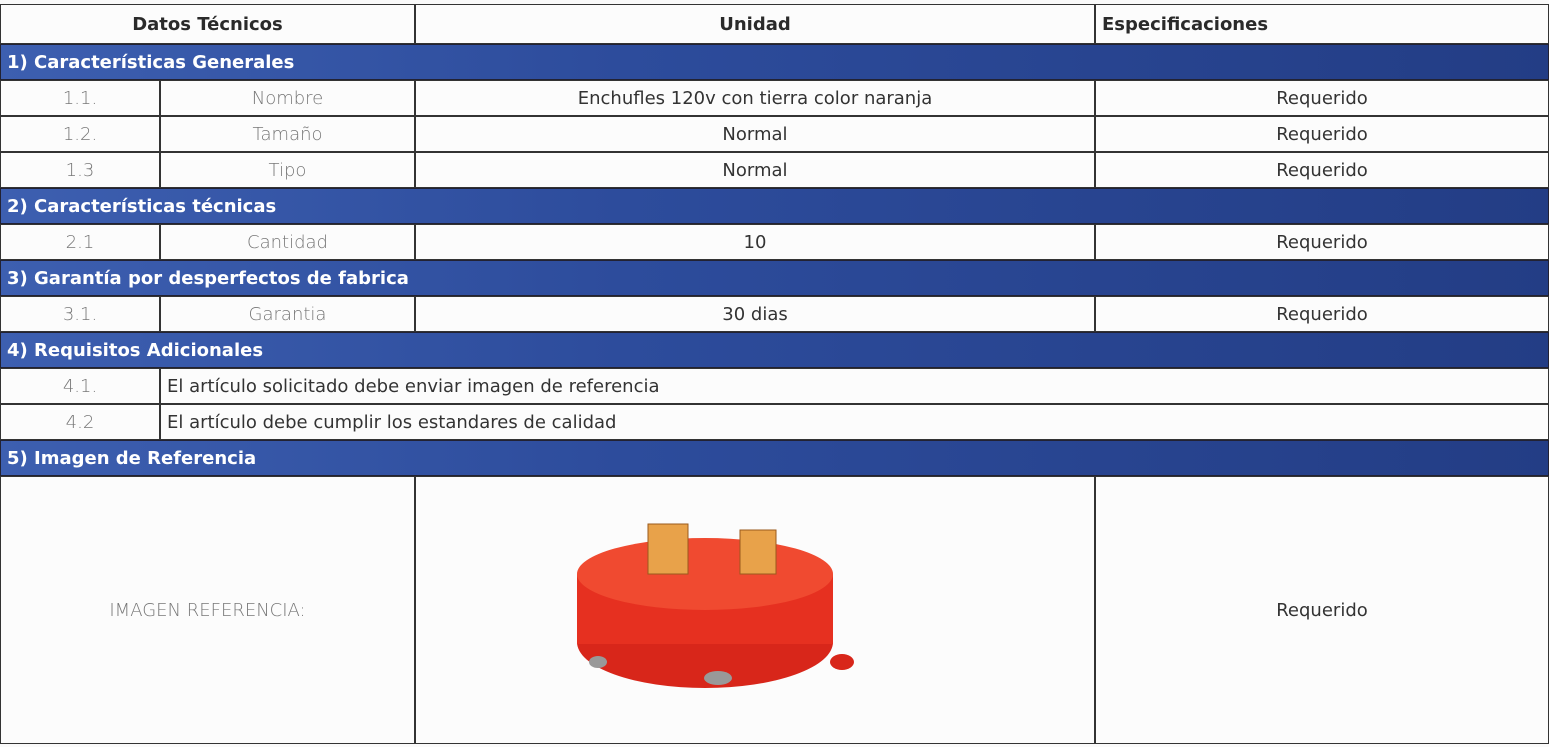 This screenshot has width=1549, height=747. Describe the element at coordinates (842, 662) in the screenshot. I see `tab` at that location.